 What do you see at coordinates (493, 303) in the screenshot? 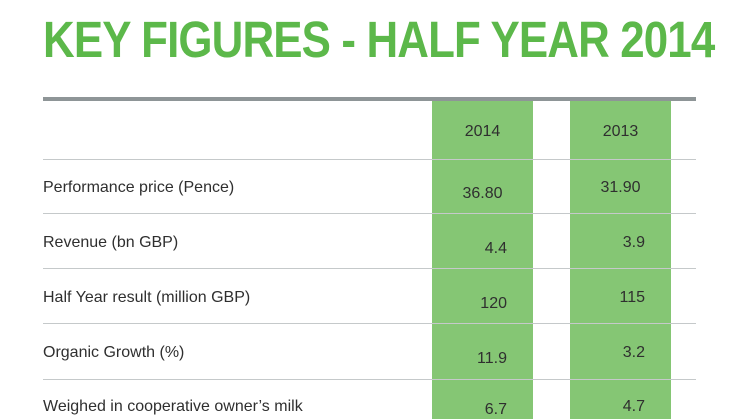
I see `cell-half-year-result-2014: 120` at bounding box center [493, 303].